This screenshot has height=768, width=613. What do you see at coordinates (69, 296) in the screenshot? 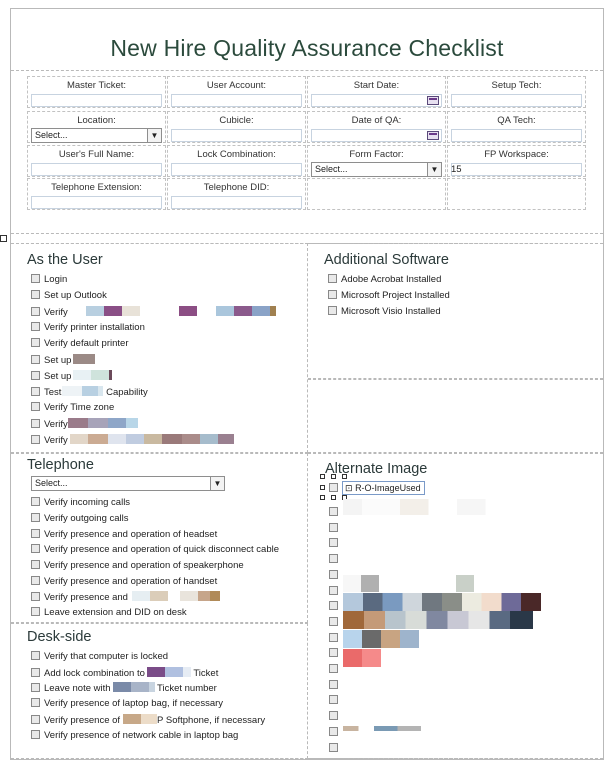
I see `checklist-item: Set up Outlook` at bounding box center [69, 296].